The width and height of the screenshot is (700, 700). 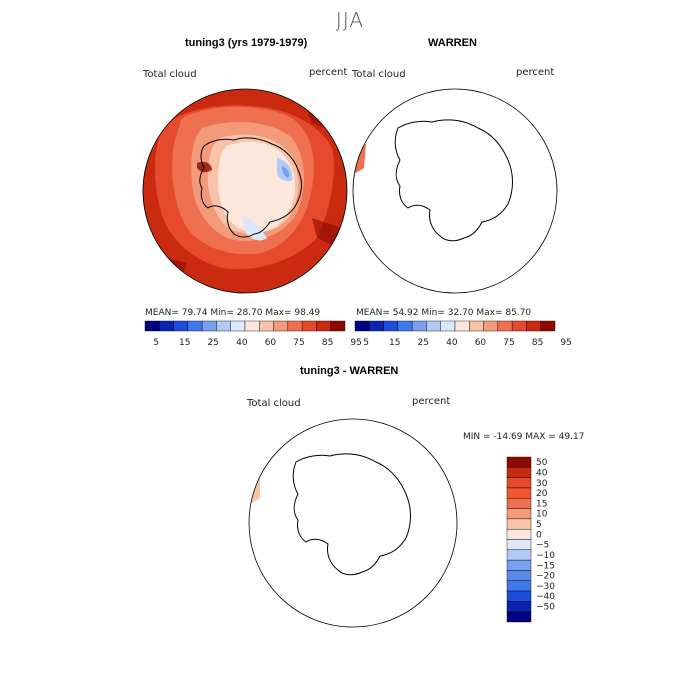 I want to click on colorbar3-tick-label: 15, so click(x=541, y=504).